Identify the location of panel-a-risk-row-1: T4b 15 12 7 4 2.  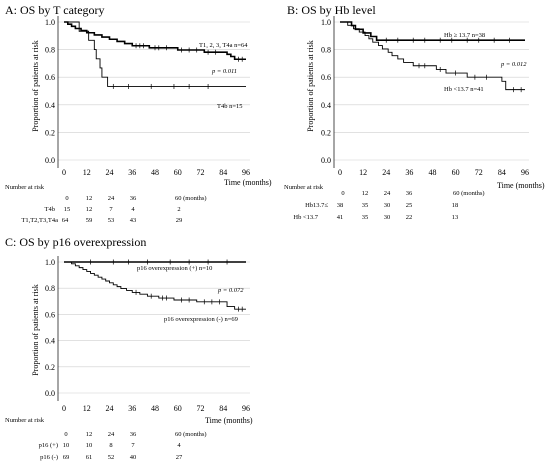
(113, 209).